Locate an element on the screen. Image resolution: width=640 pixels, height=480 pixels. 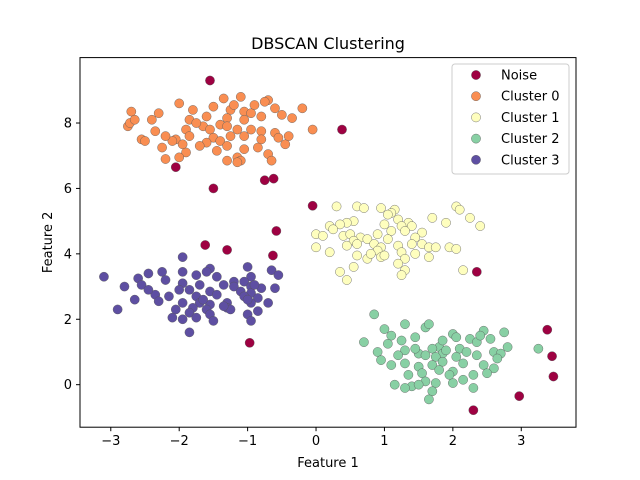
x-tick-label: −2 is located at coordinates (179, 441).